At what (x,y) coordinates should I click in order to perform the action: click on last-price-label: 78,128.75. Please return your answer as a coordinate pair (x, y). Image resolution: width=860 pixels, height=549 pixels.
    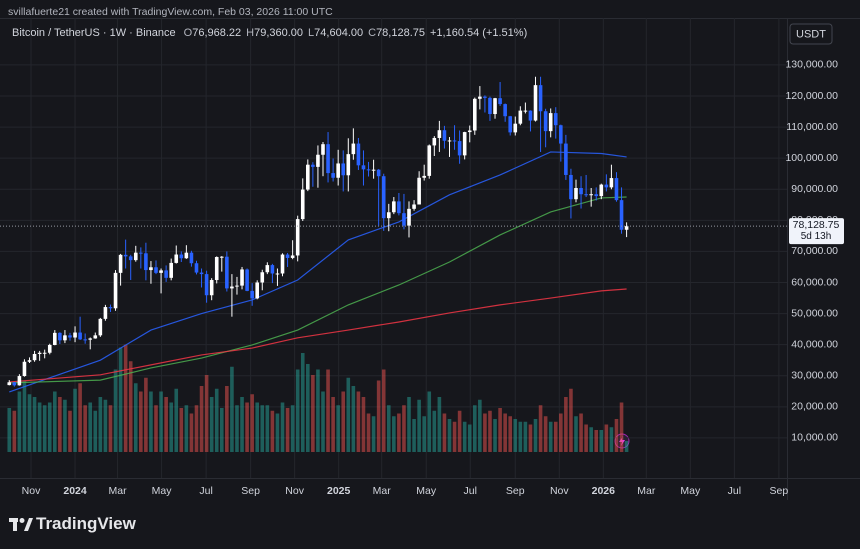
    Looking at the image, I should click on (816, 225).